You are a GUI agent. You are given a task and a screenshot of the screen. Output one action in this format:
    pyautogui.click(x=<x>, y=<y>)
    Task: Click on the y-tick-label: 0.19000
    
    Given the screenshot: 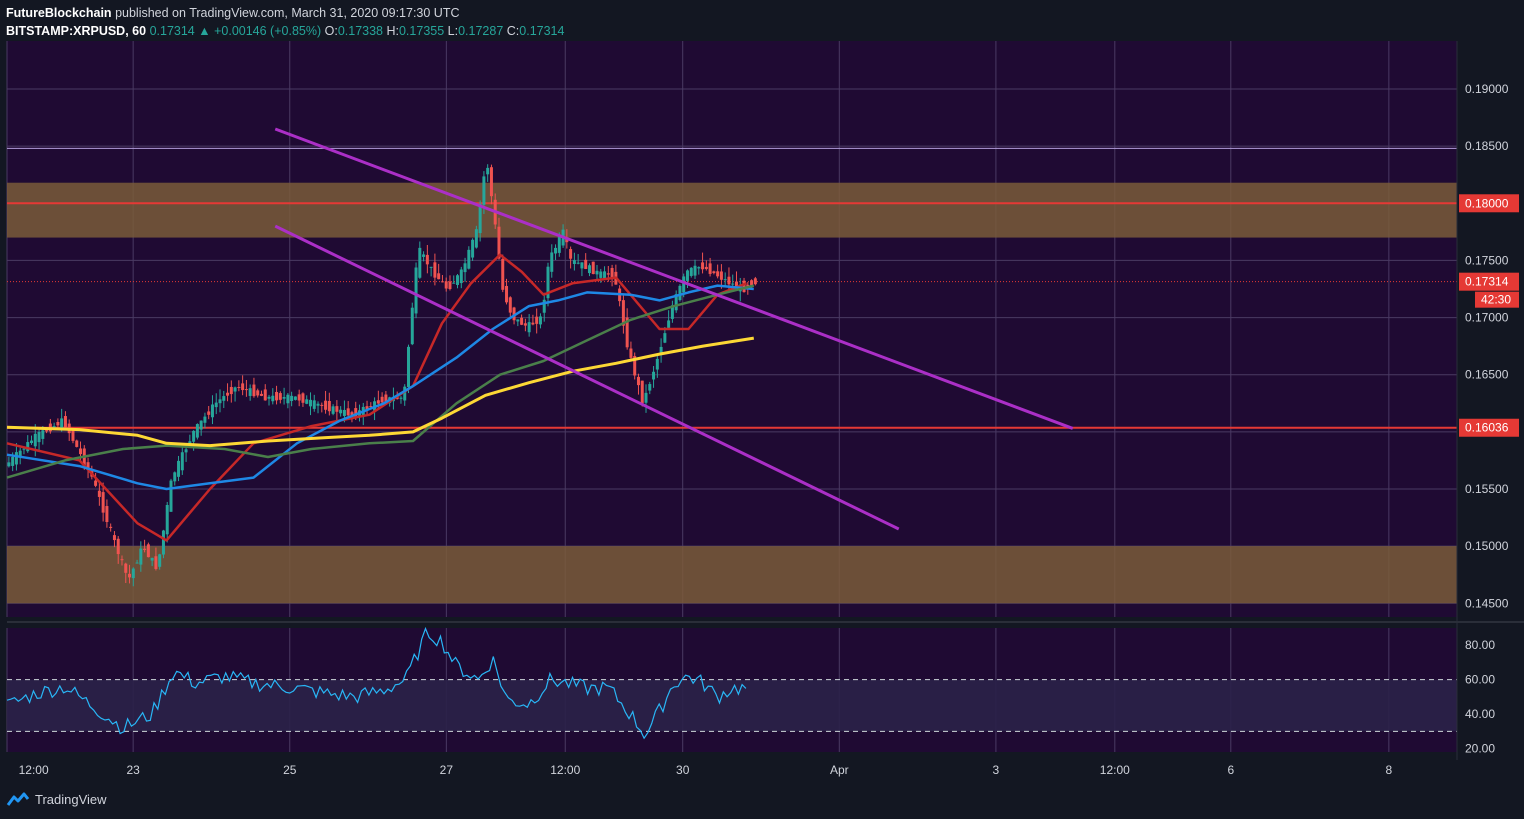 What is the action you would take?
    pyautogui.click(x=1487, y=89)
    